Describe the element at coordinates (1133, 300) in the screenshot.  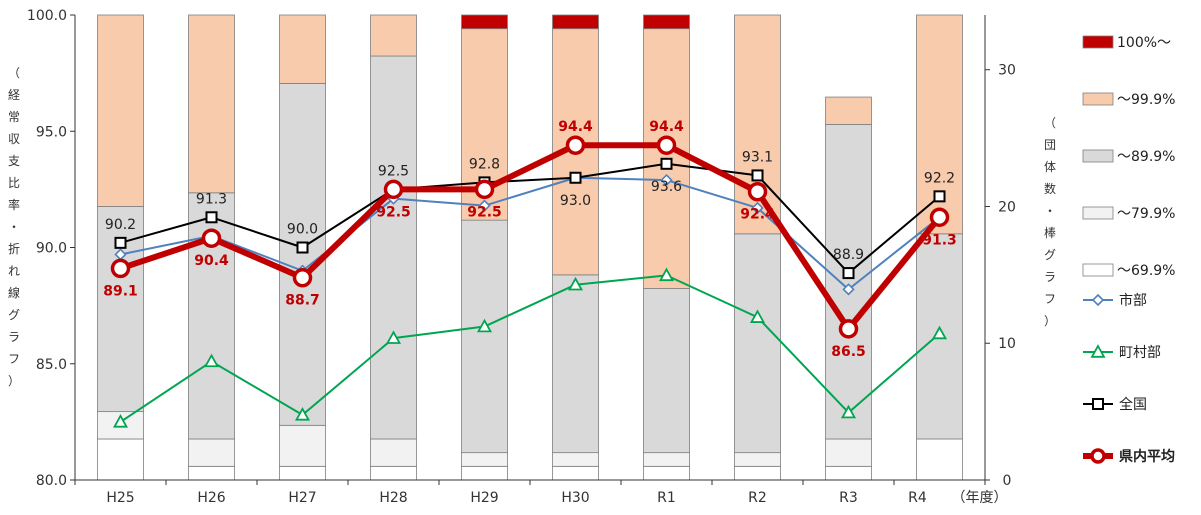
I see `legend-label: 市部` at that location.